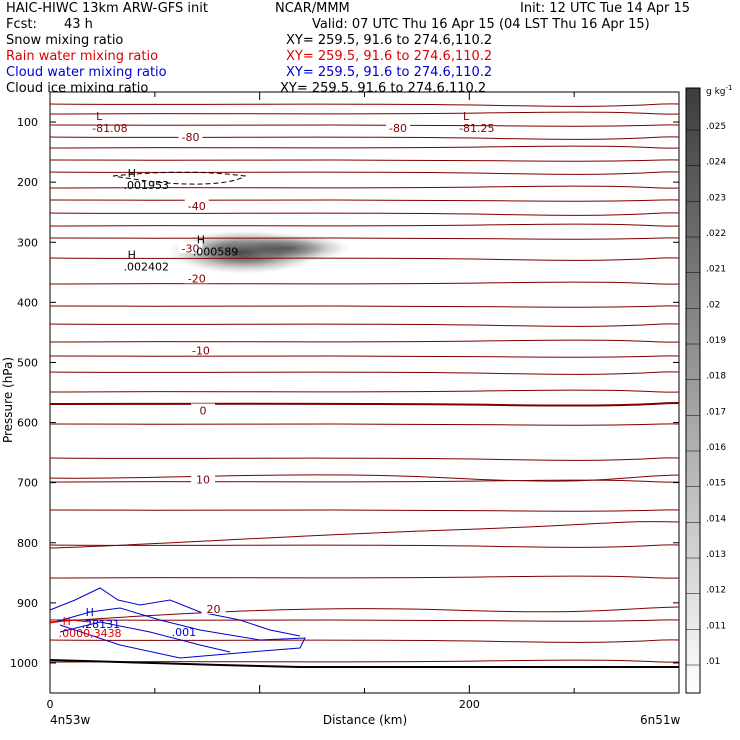 The width and height of the screenshot is (740, 740). Describe the element at coordinates (716, 591) in the screenshot. I see `colorbar-tick-label: .012` at that location.